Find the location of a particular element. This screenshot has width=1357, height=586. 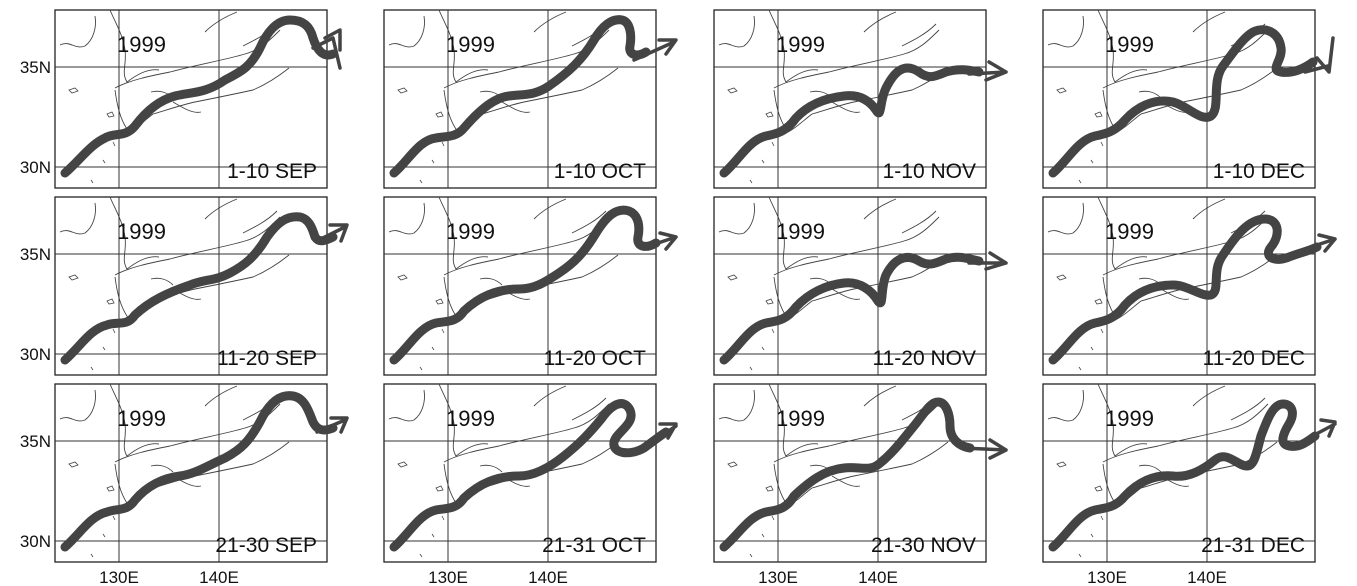

period-label: 11-20 SEP is located at coordinates (267, 358).